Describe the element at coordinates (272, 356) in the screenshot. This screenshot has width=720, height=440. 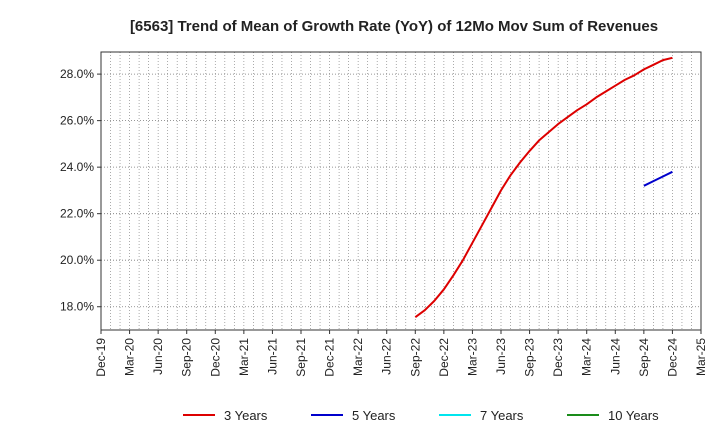
I see `x-tick-label: Jun-21` at that location.